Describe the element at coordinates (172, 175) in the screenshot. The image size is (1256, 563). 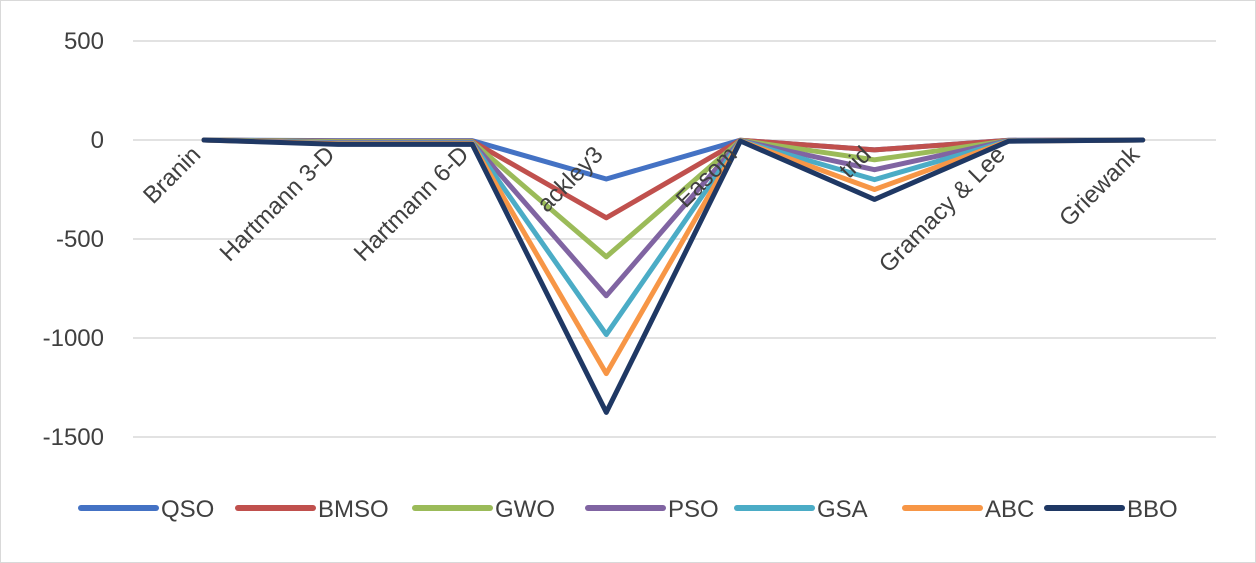
I see `x-tick-label: Branin` at that location.